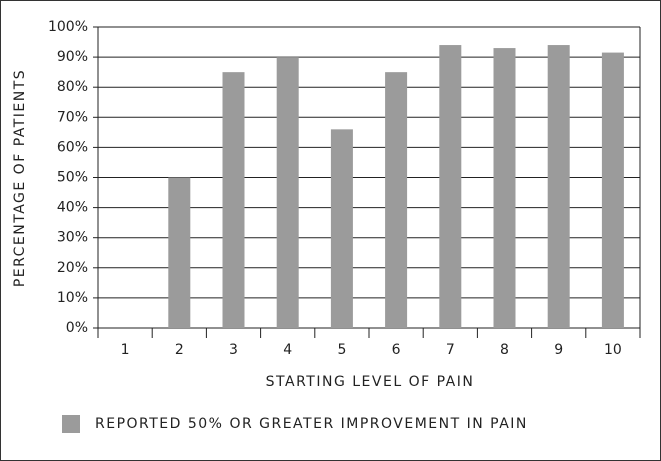 Image resolution: width=661 pixels, height=461 pixels. Describe the element at coordinates (72, 238) in the screenshot. I see `y-tick-label: 30%` at that location.